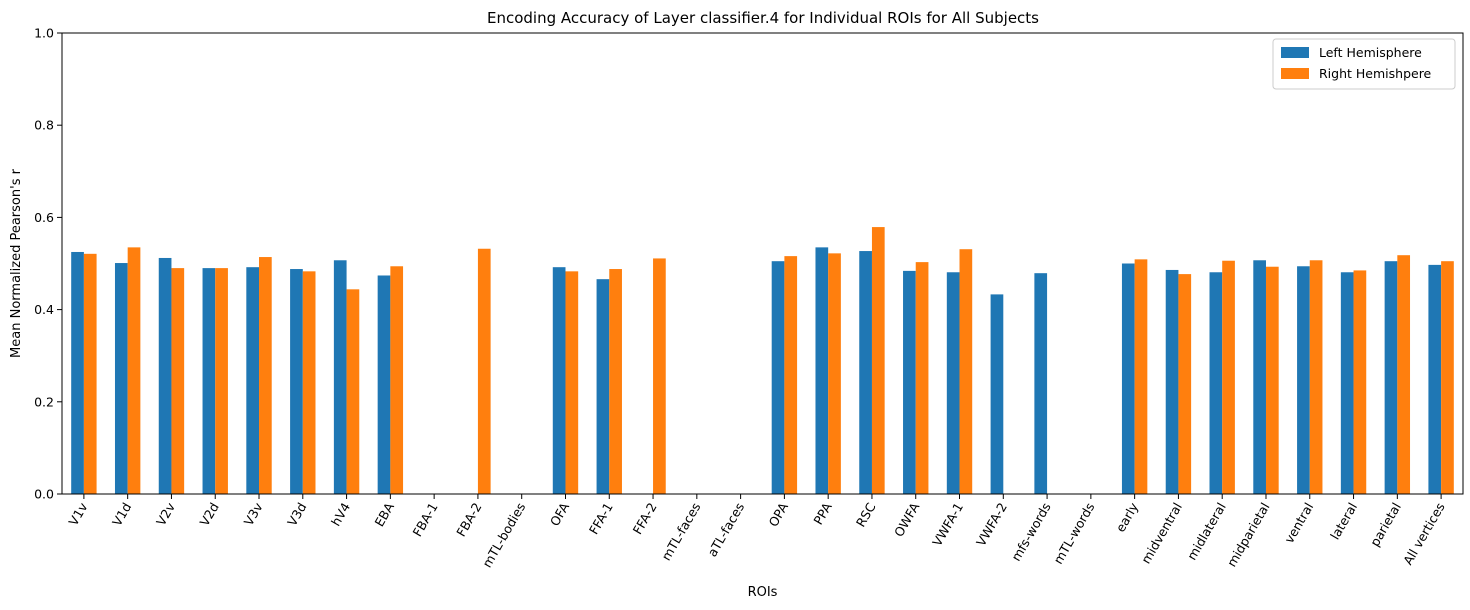 The width and height of the screenshot is (1470, 610). I want to click on x-tick-label: VWFA-1, so click(947, 524).